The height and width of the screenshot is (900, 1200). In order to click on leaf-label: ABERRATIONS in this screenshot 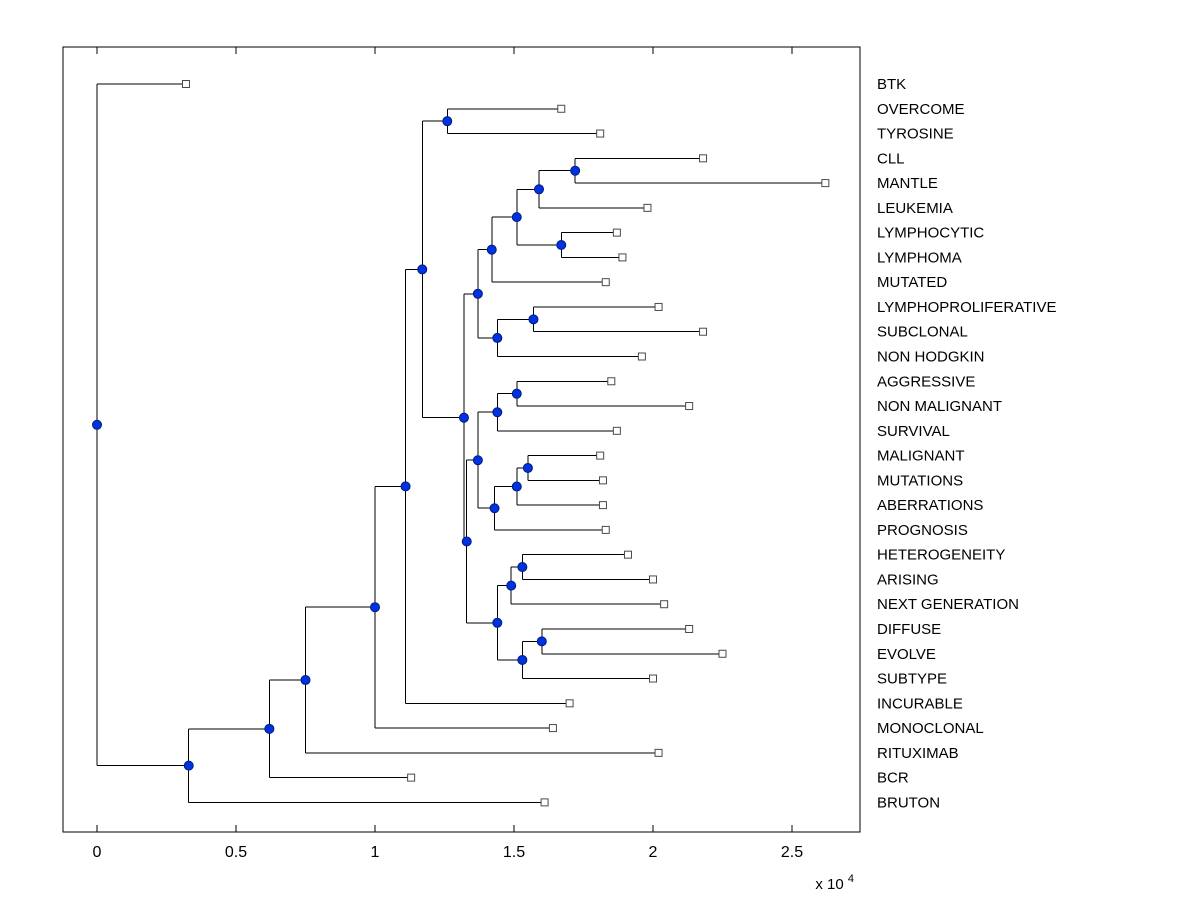, I will do `click(930, 505)`.